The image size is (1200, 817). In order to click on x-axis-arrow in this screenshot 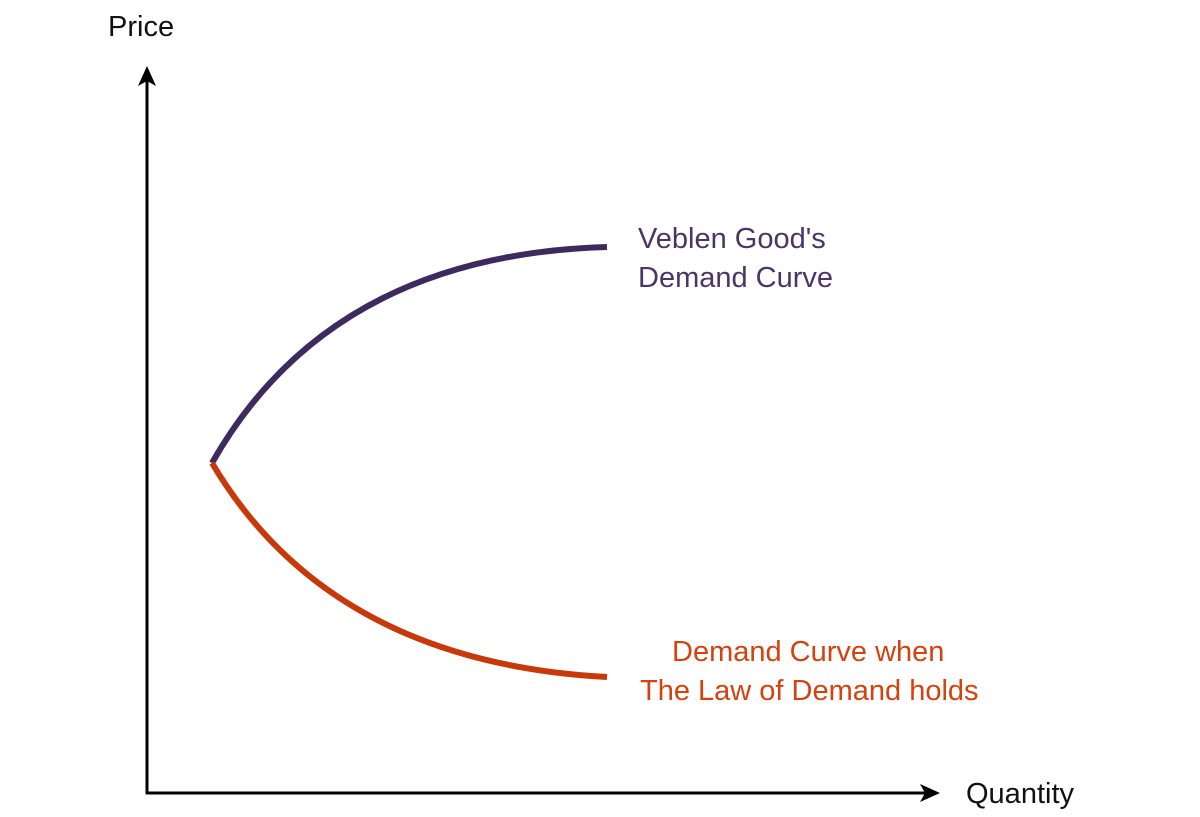, I will do `click(930, 793)`.